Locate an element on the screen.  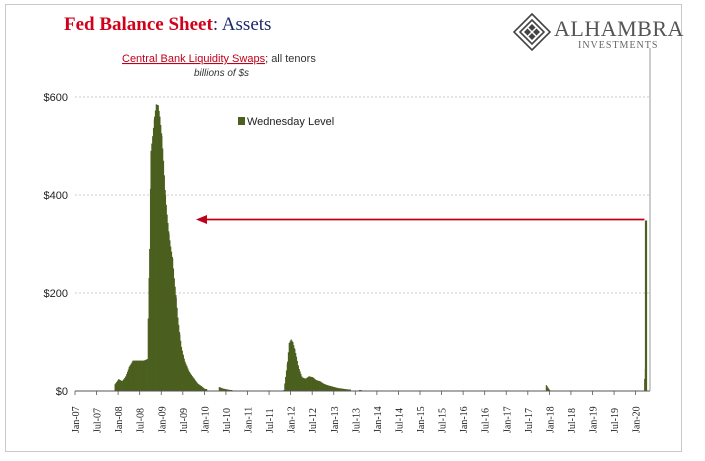
logo-subtitle: INVESTMENTS is located at coordinates (618, 45).